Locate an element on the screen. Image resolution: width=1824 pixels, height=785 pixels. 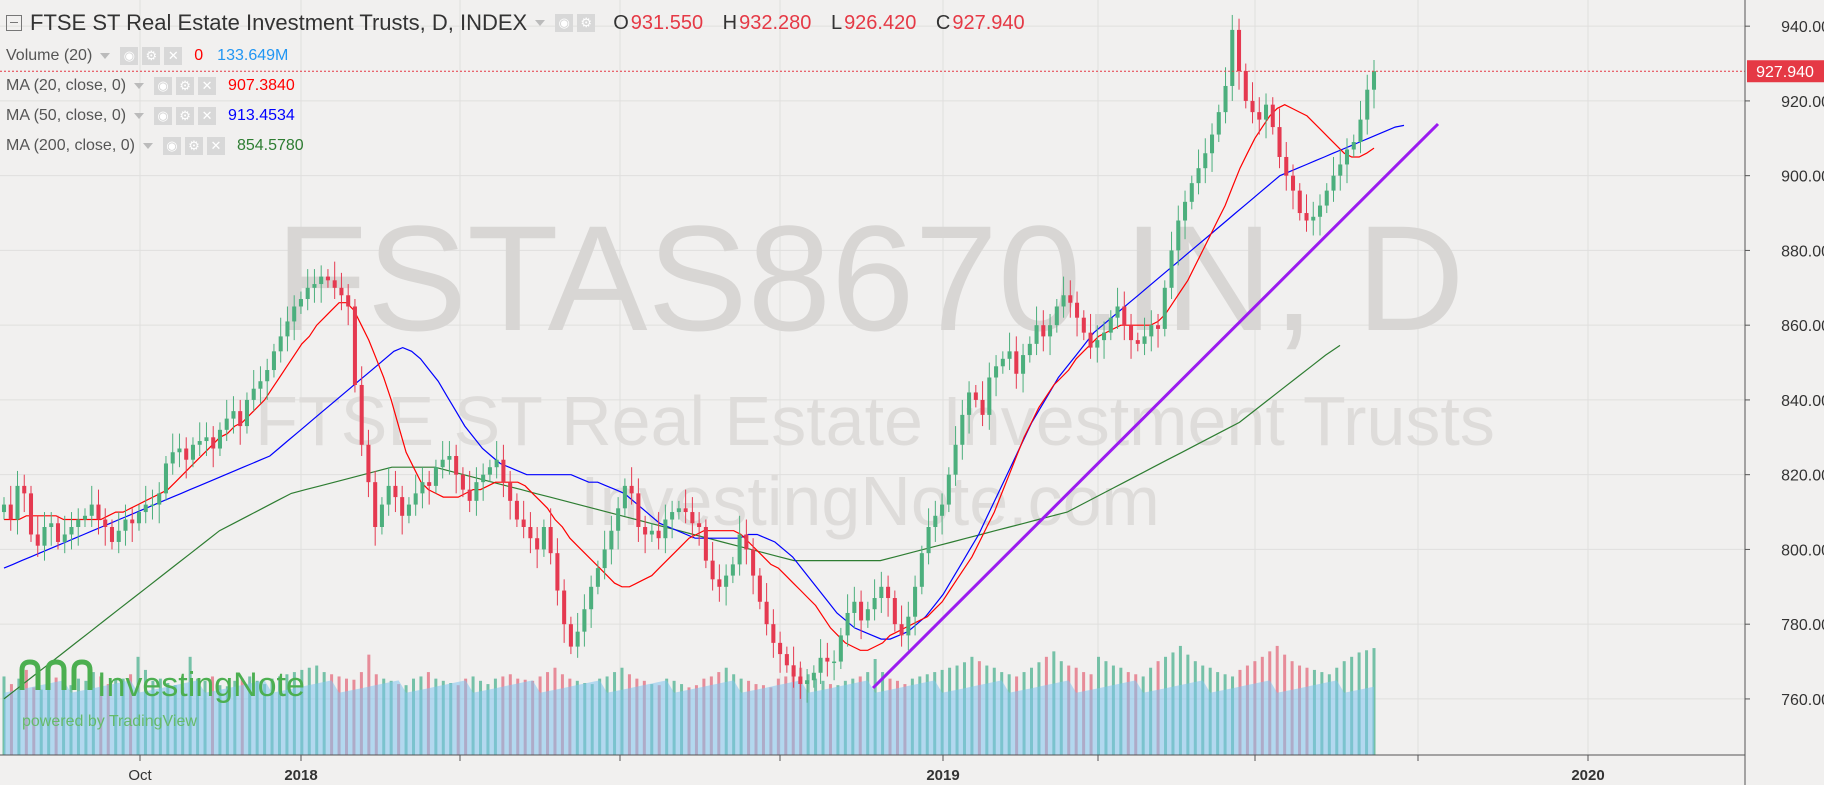
volume-ma is located at coordinates (689, 717).